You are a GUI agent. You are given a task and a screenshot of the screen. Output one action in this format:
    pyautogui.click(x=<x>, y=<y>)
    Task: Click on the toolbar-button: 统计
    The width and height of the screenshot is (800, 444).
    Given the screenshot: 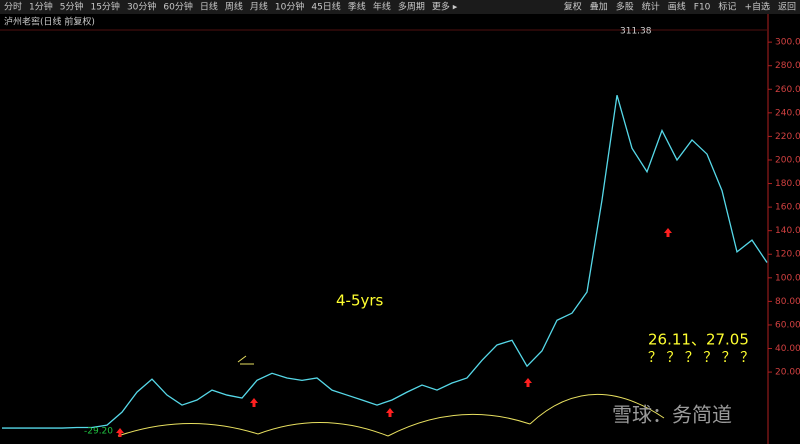 What is the action you would take?
    pyautogui.click(x=651, y=7)
    